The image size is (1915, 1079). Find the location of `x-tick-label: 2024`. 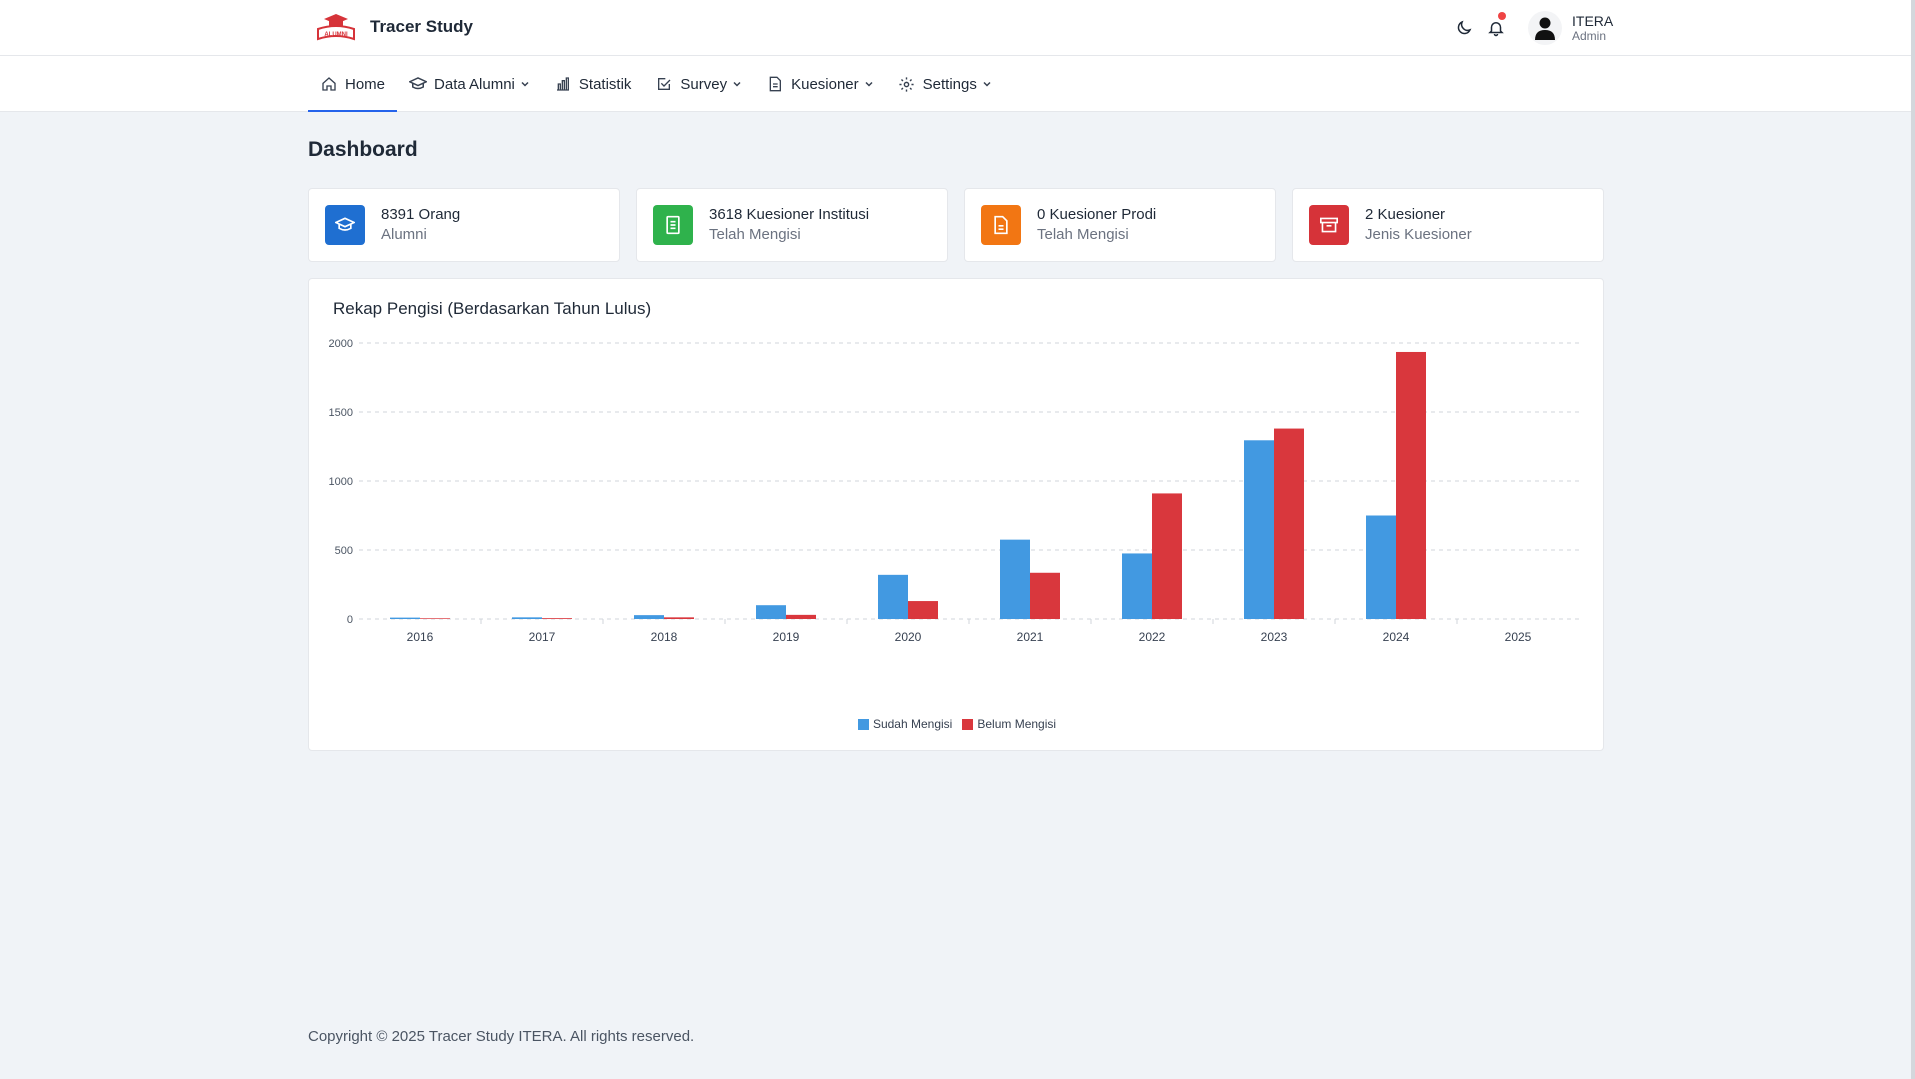

x-tick-label: 2024 is located at coordinates (1396, 637).